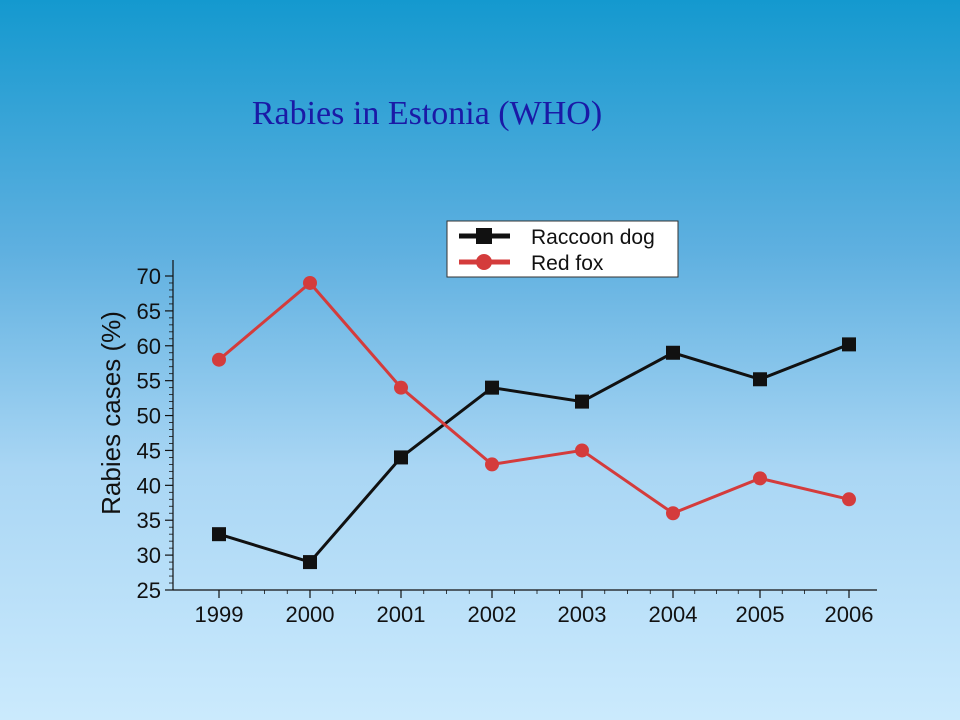 The height and width of the screenshot is (720, 960). Describe the element at coordinates (849, 614) in the screenshot. I see `x-tick-label: 2006` at that location.